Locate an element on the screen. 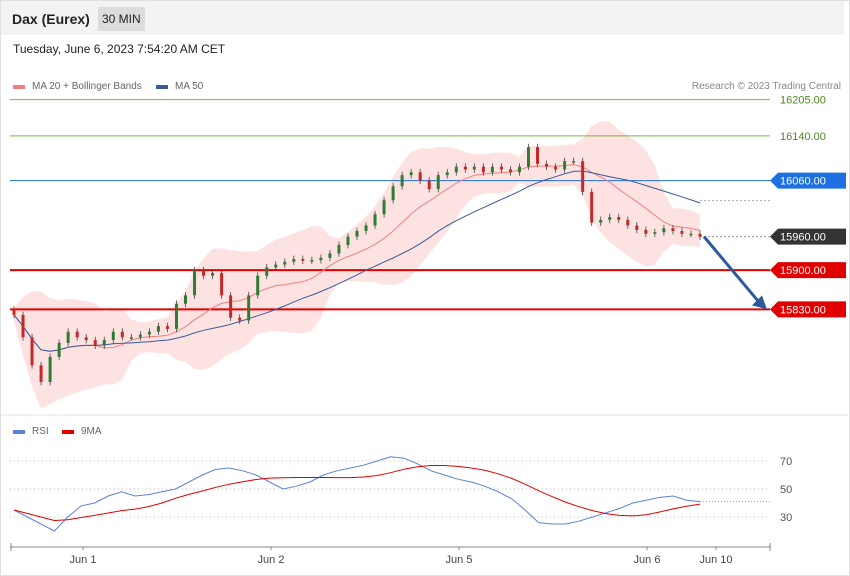 This screenshot has width=850, height=576. rsi-tick-label: 30 is located at coordinates (786, 518).